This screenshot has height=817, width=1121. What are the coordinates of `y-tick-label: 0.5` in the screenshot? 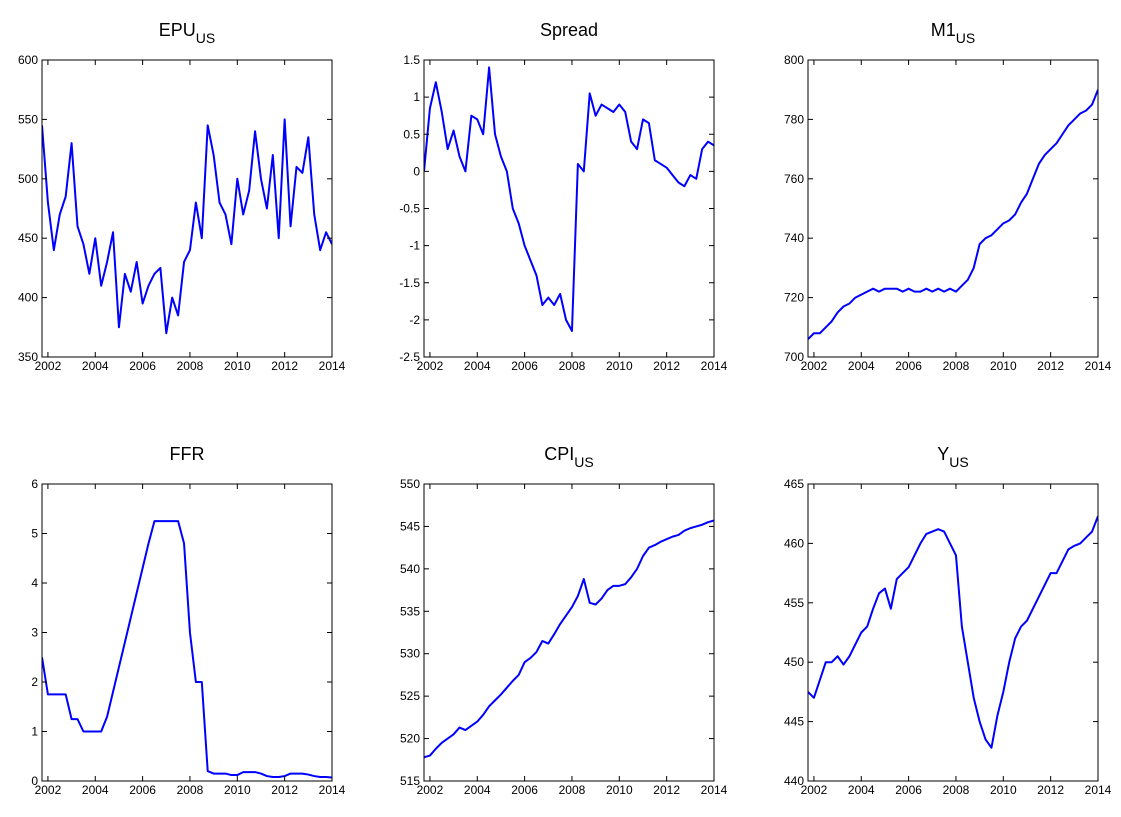 It's located at (411, 134).